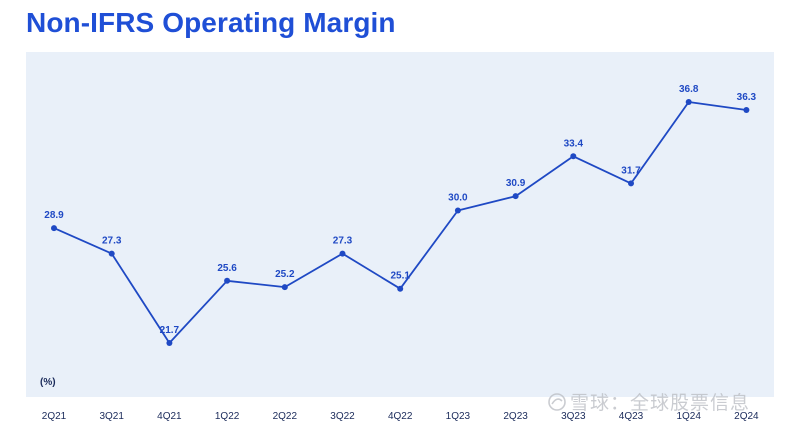  I want to click on x-tick-label-2Q23: 2Q23, so click(515, 416).